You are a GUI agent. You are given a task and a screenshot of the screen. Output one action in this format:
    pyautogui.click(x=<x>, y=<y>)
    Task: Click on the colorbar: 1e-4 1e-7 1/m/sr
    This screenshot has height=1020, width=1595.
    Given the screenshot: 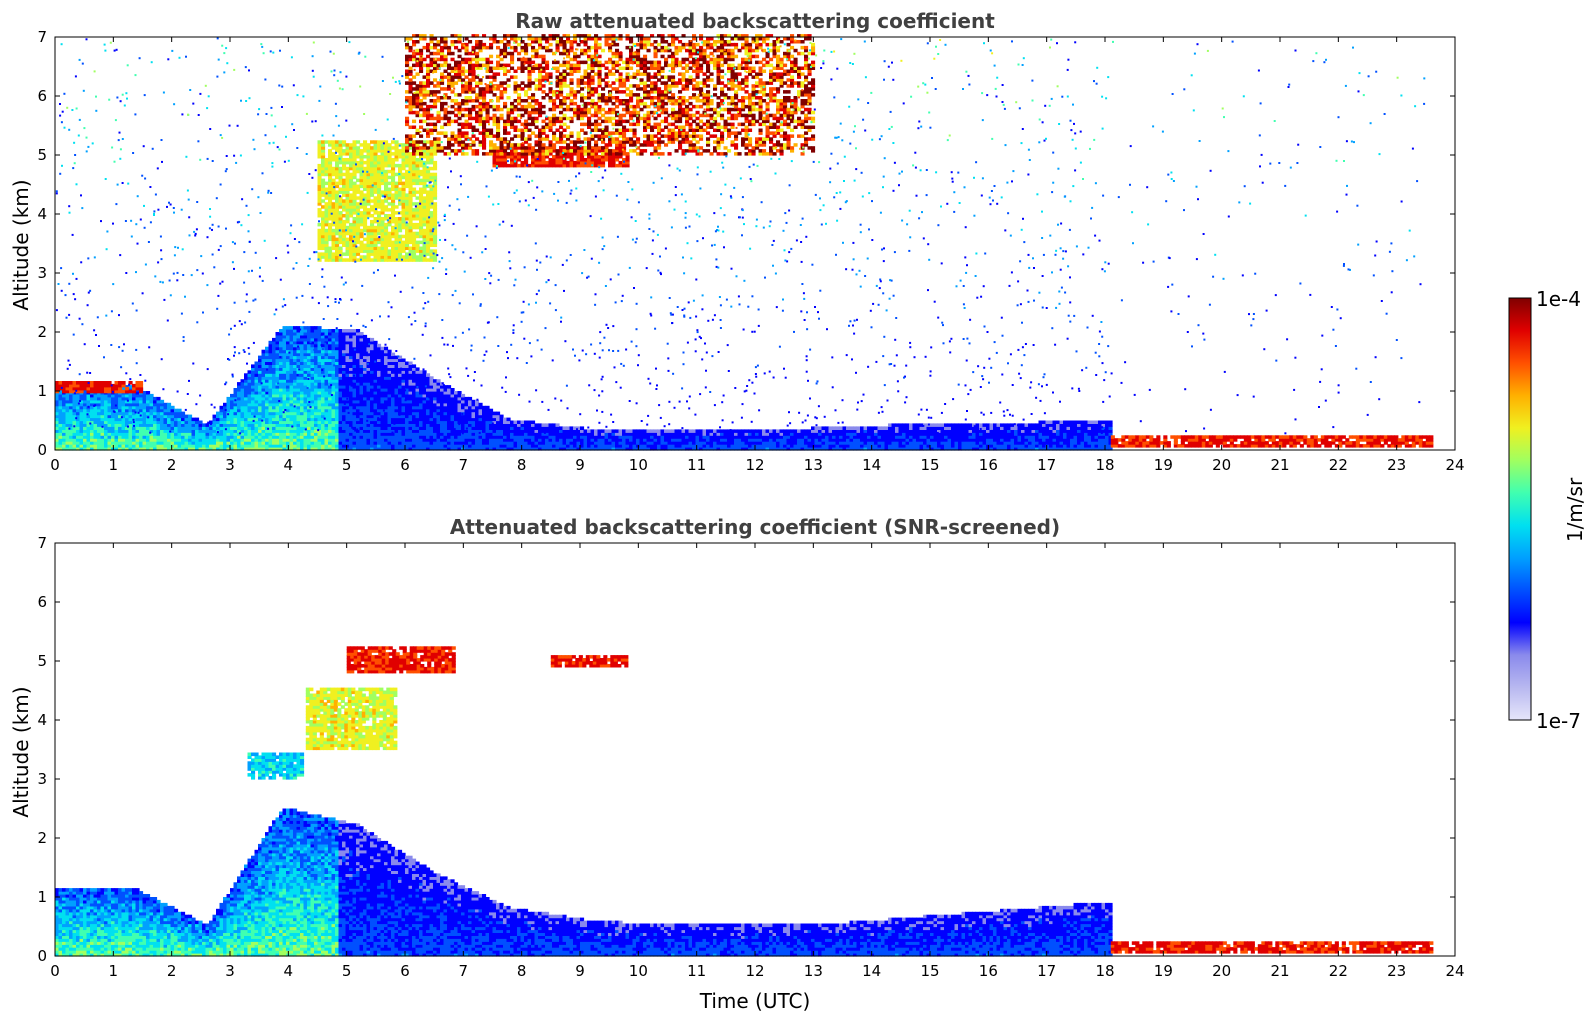 What is the action you would take?
    pyautogui.click(x=1547, y=510)
    